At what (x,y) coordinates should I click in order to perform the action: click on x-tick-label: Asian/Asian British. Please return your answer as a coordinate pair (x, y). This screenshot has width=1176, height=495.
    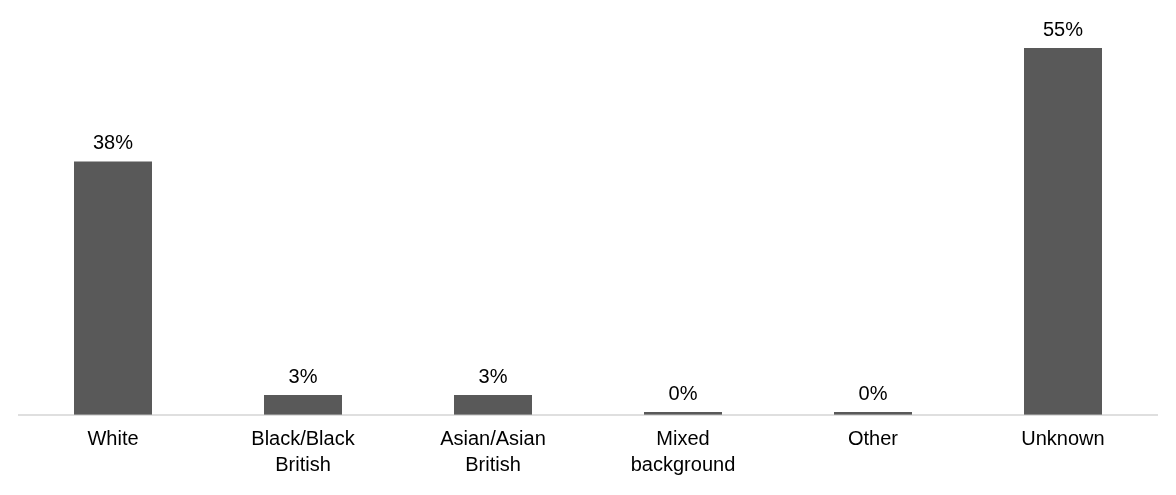
    Looking at the image, I should click on (493, 451).